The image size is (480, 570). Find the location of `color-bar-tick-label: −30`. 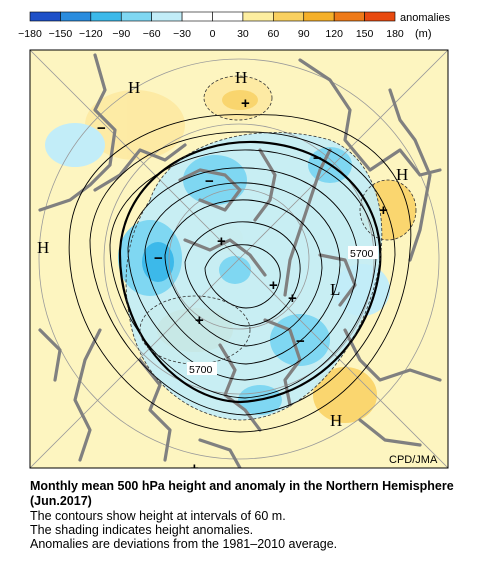

color-bar-tick-label: −30 is located at coordinates (182, 34).